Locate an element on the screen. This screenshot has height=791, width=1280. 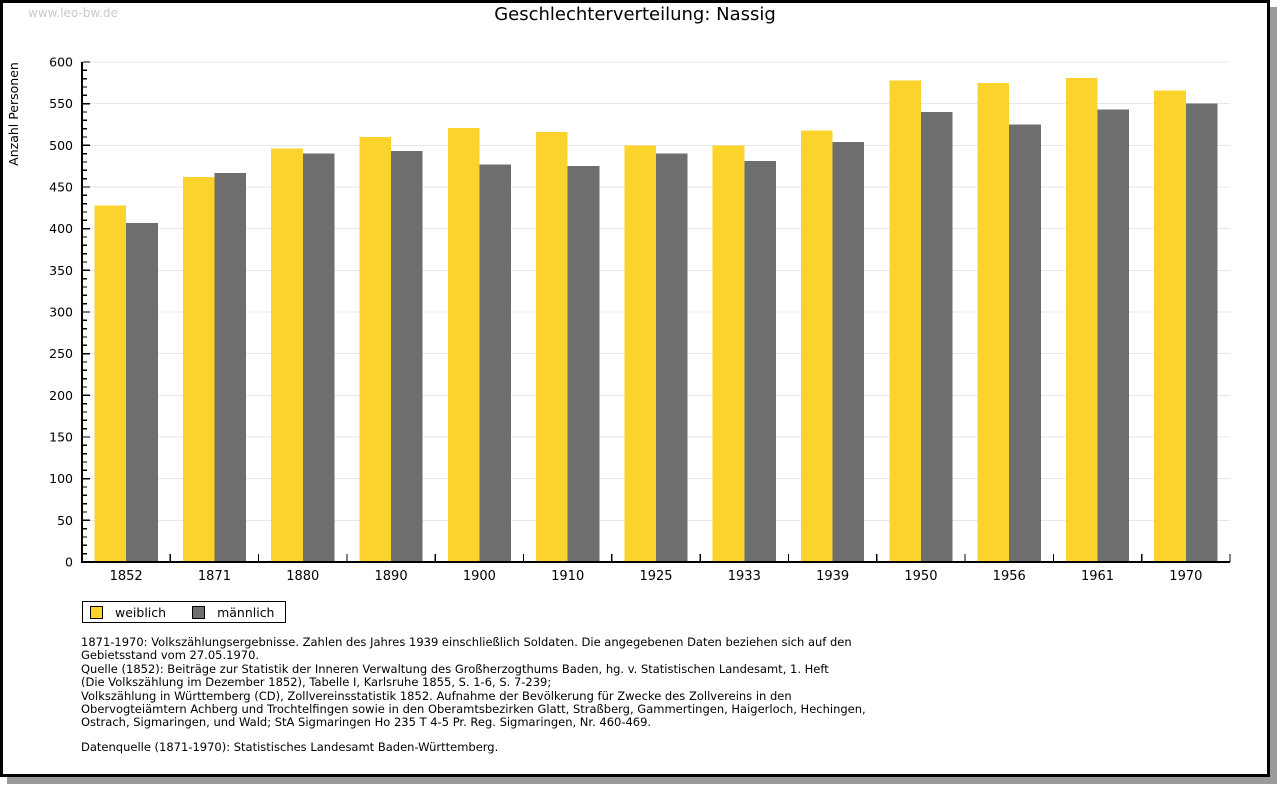
x-tick-label-1950: 1950 is located at coordinates (920, 576).